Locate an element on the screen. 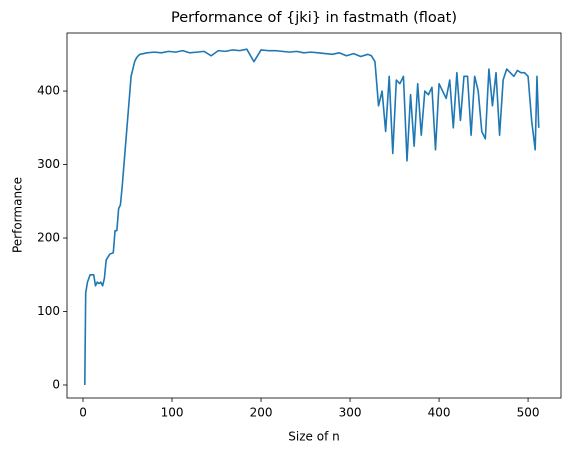 The width and height of the screenshot is (571, 455). x-tick-label: 400 is located at coordinates (439, 413).